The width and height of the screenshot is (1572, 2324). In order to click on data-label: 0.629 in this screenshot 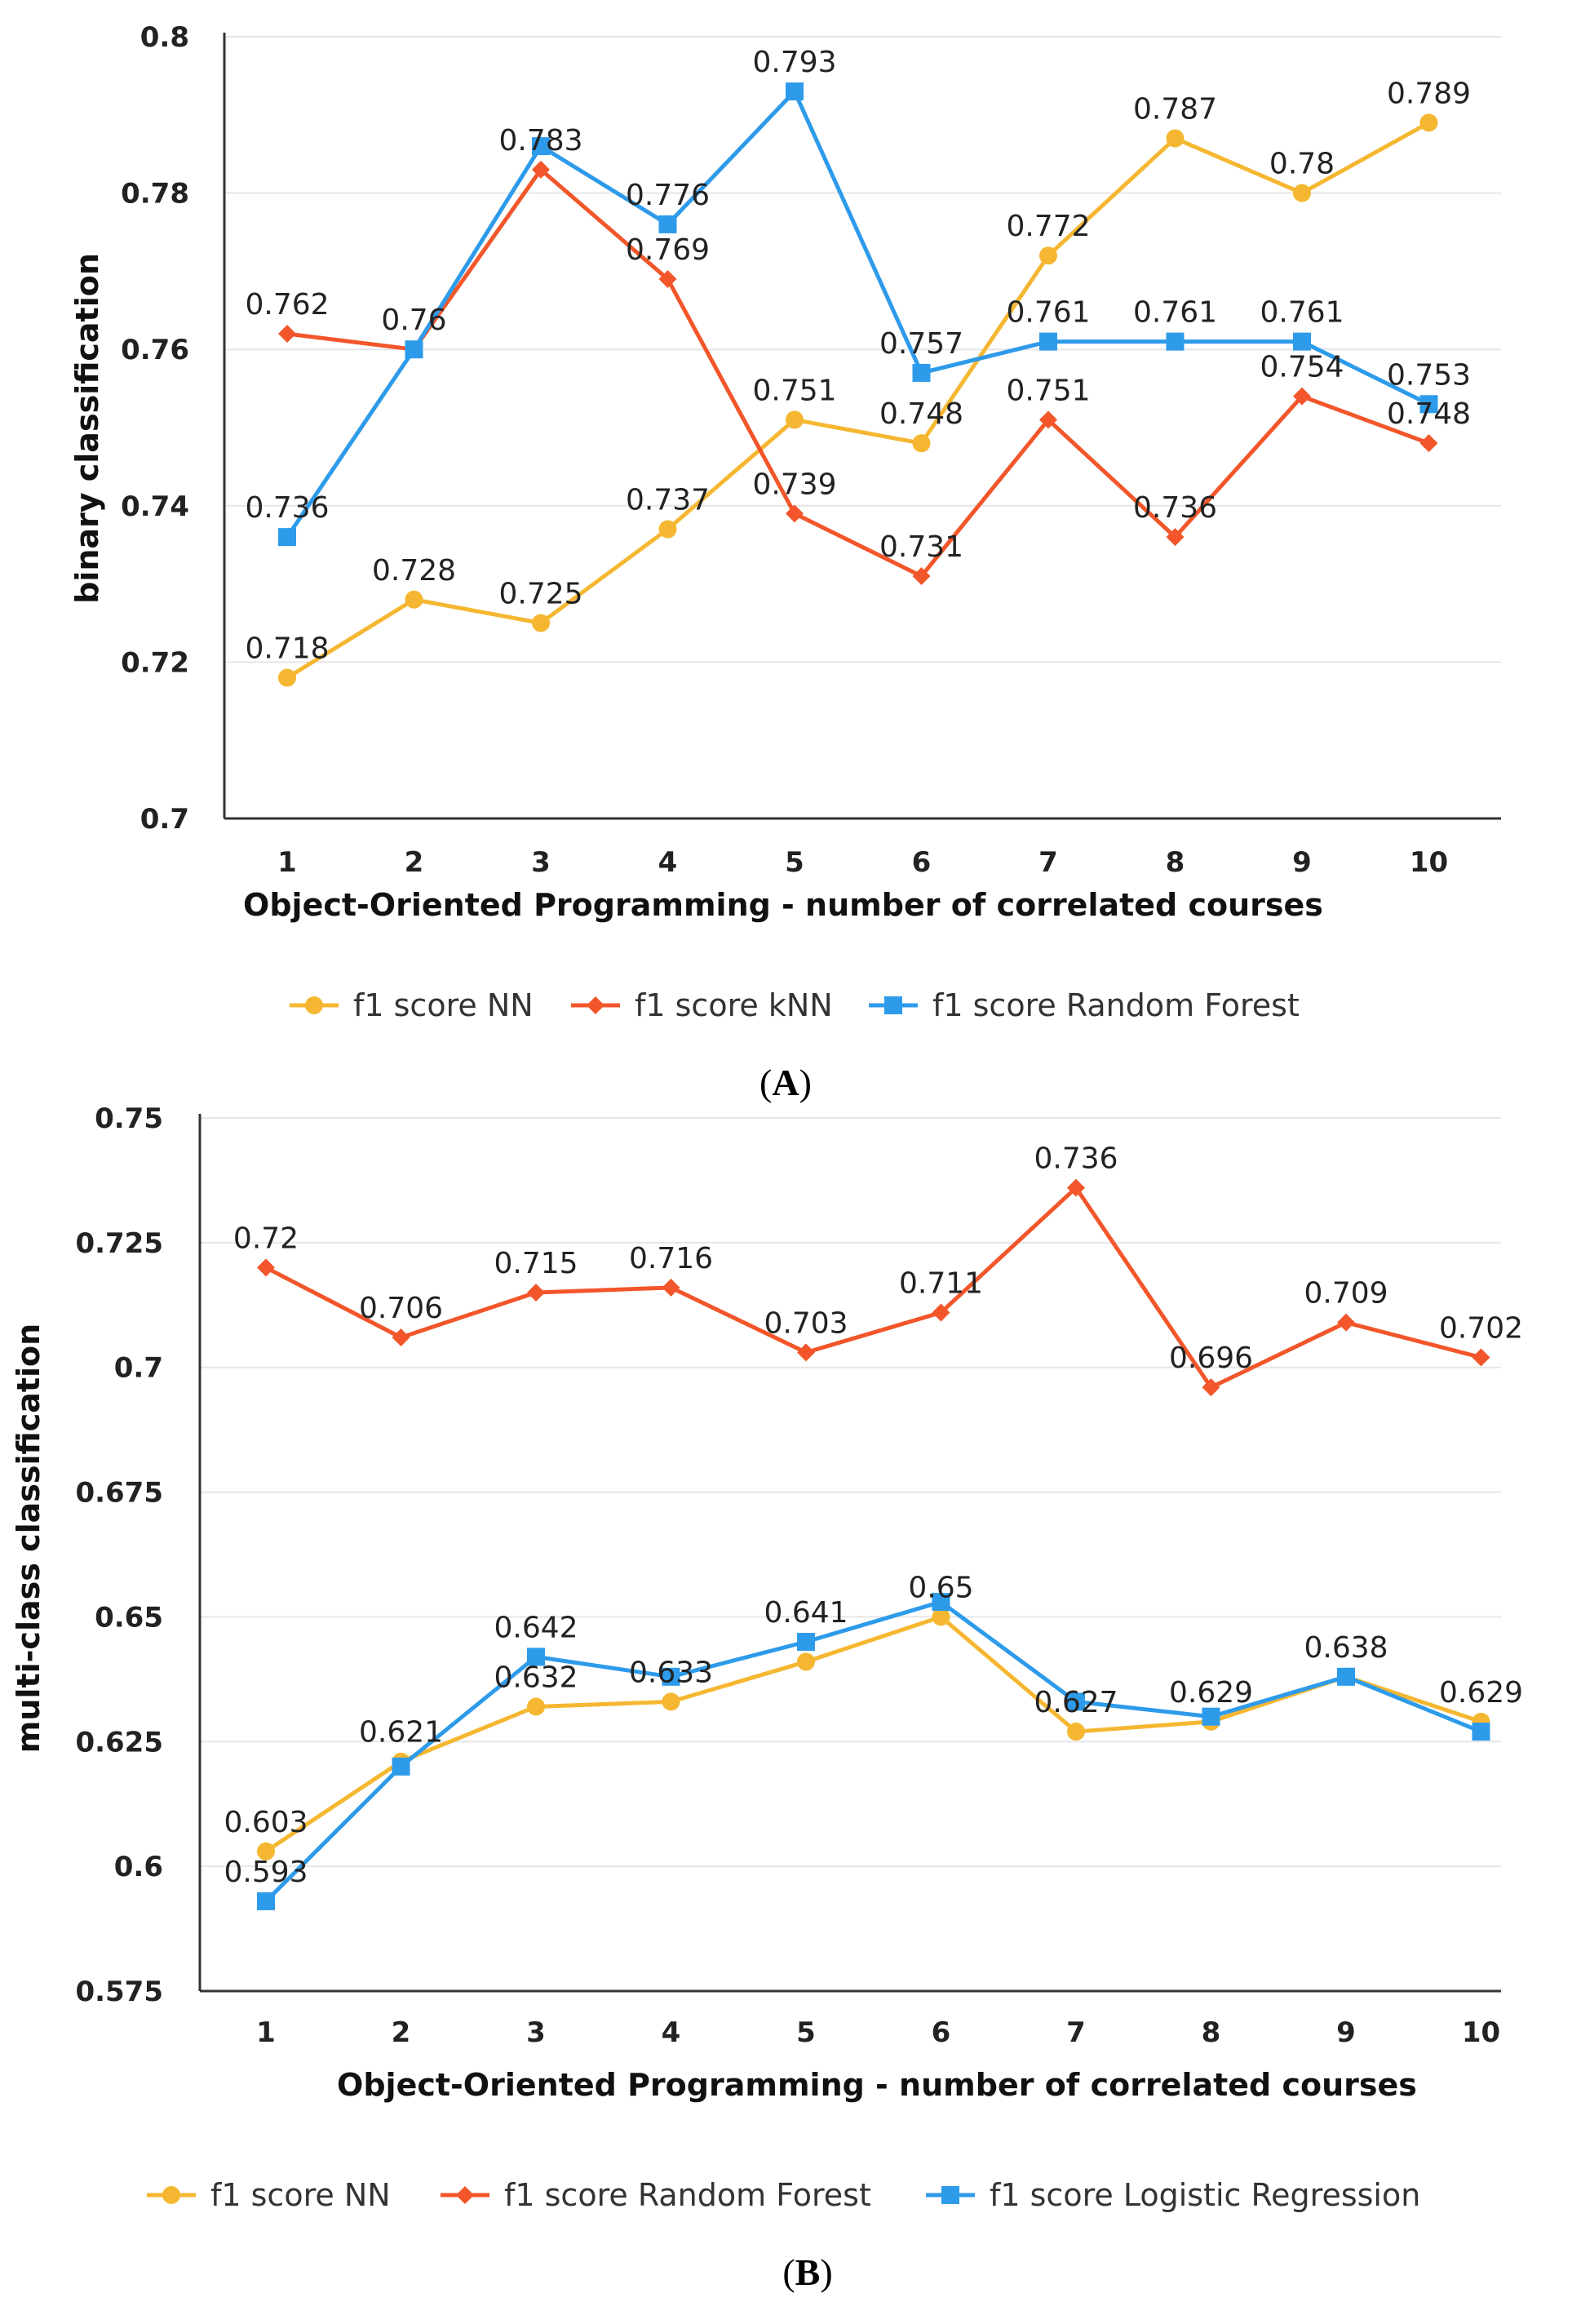, I will do `click(1211, 1693)`.